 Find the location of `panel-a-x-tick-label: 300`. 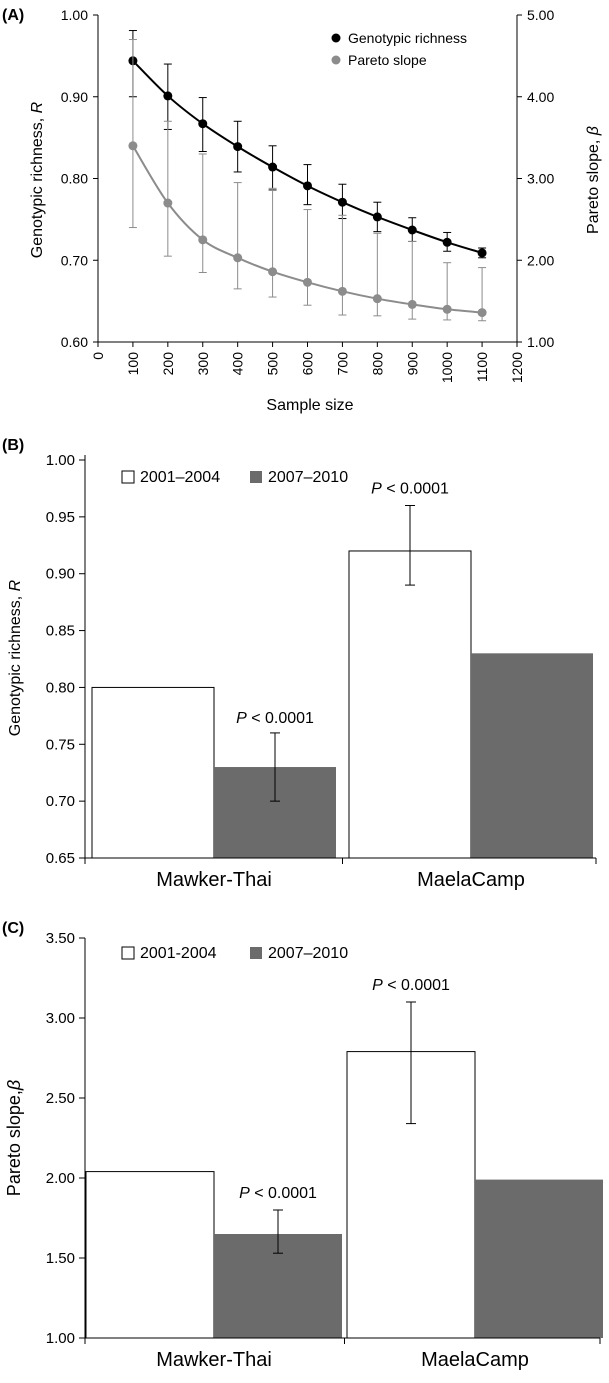

panel-a-x-tick-label: 300 is located at coordinates (203, 364).